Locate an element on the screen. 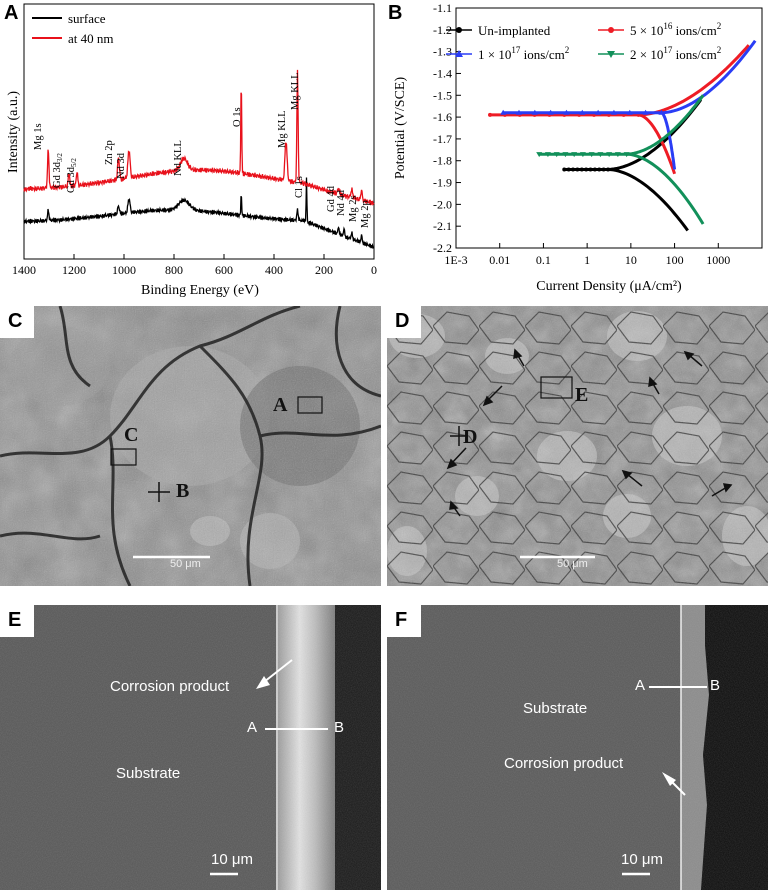 The height and width of the screenshot is (890, 768). xps-x-tick-label: 800 is located at coordinates (174, 270).